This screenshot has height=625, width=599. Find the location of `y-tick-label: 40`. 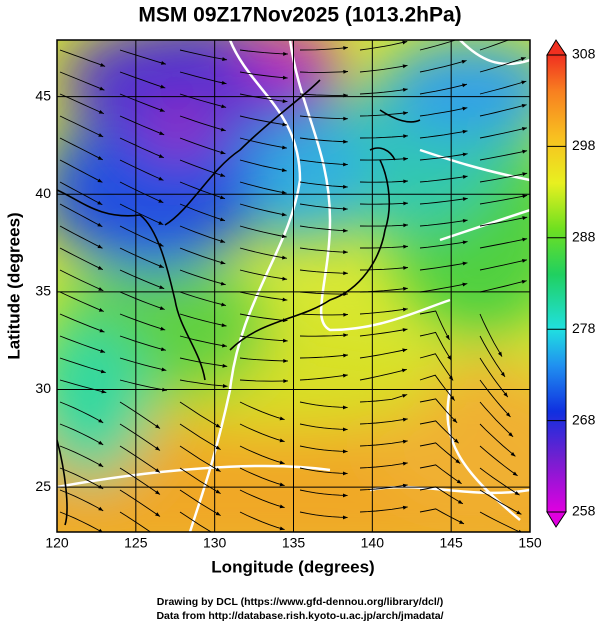

y-tick-label: 40 is located at coordinates (43, 193).